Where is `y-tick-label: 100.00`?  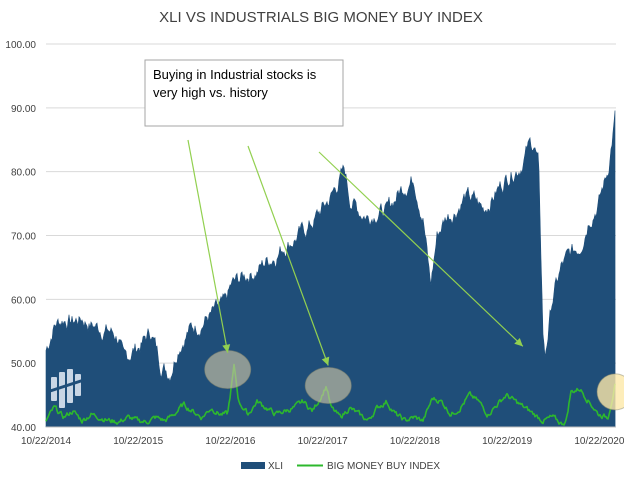
y-tick-label: 100.00 is located at coordinates (20, 45).